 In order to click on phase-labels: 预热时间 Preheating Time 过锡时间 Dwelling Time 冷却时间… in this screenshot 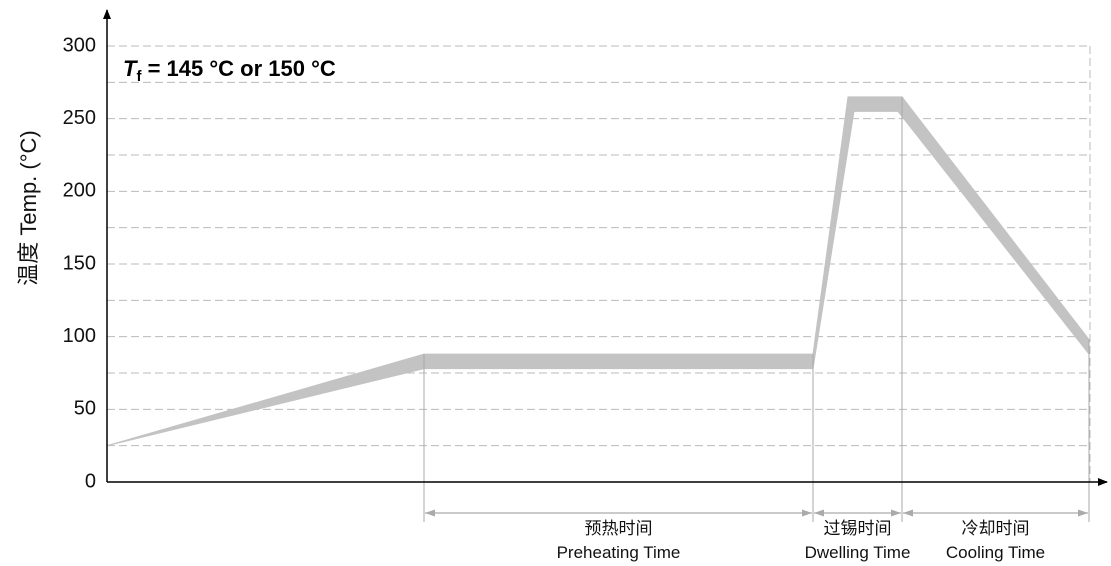, I will do `click(756, 535)`.